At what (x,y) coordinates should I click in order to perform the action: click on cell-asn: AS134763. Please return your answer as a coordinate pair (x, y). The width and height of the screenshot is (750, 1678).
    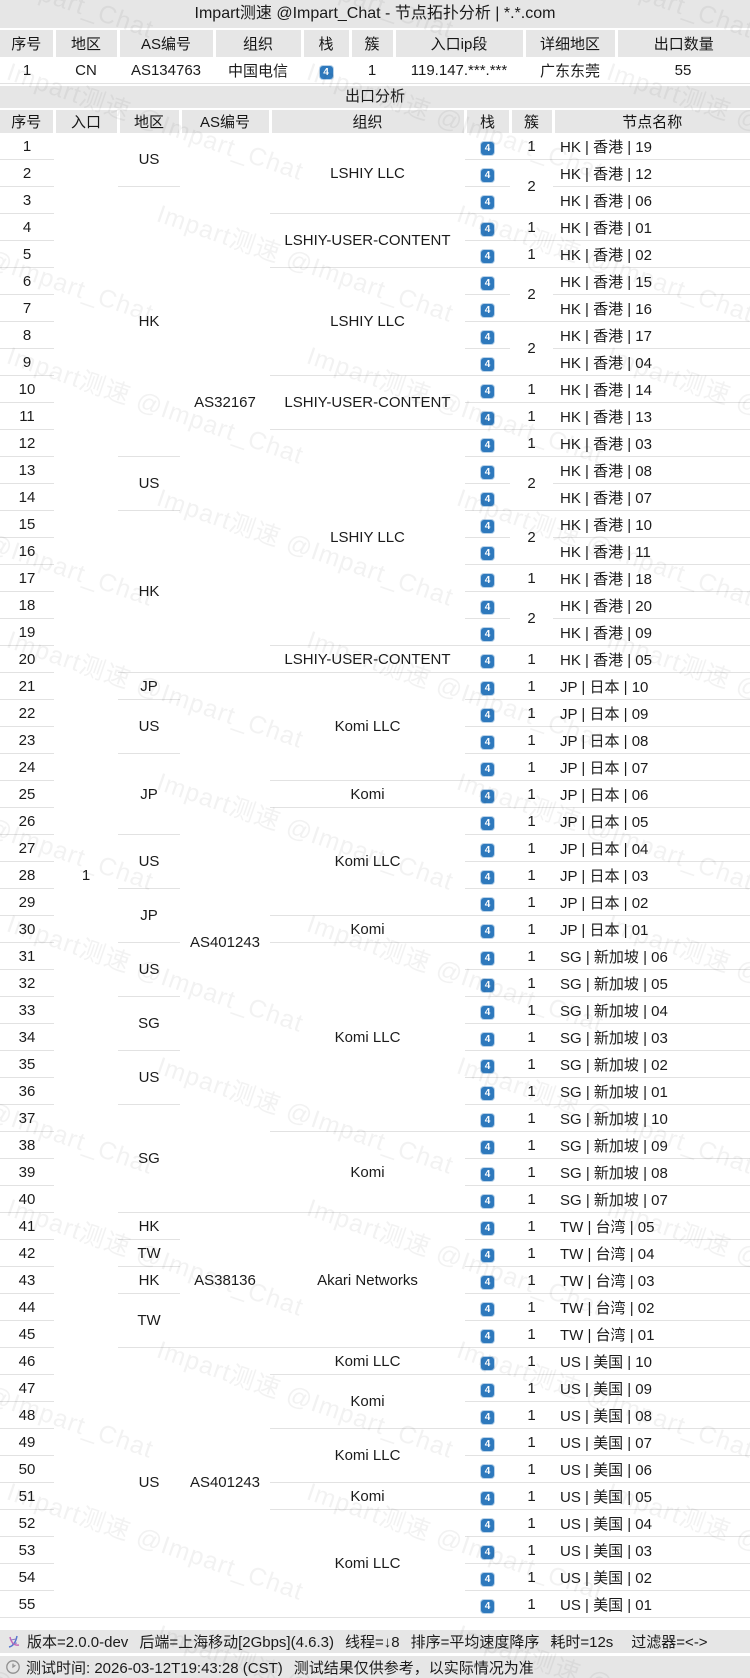
    Looking at the image, I should click on (166, 70).